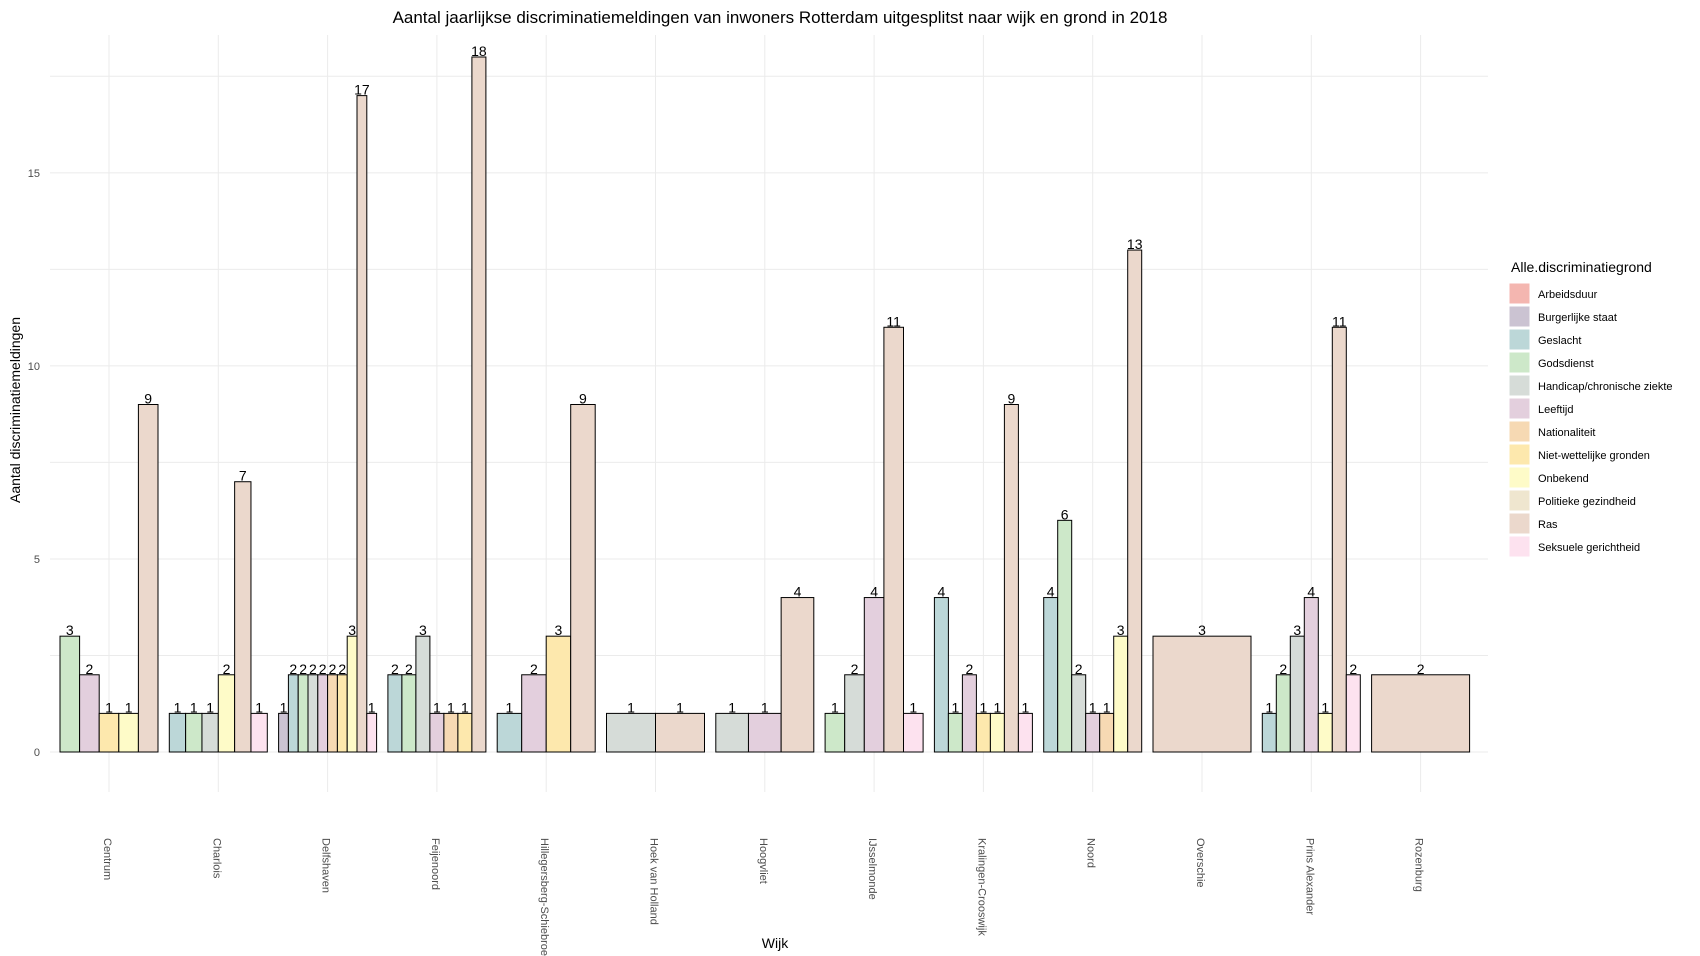  I want to click on data-label-kralingen-crooswijk-ras: 9, so click(1012, 399).